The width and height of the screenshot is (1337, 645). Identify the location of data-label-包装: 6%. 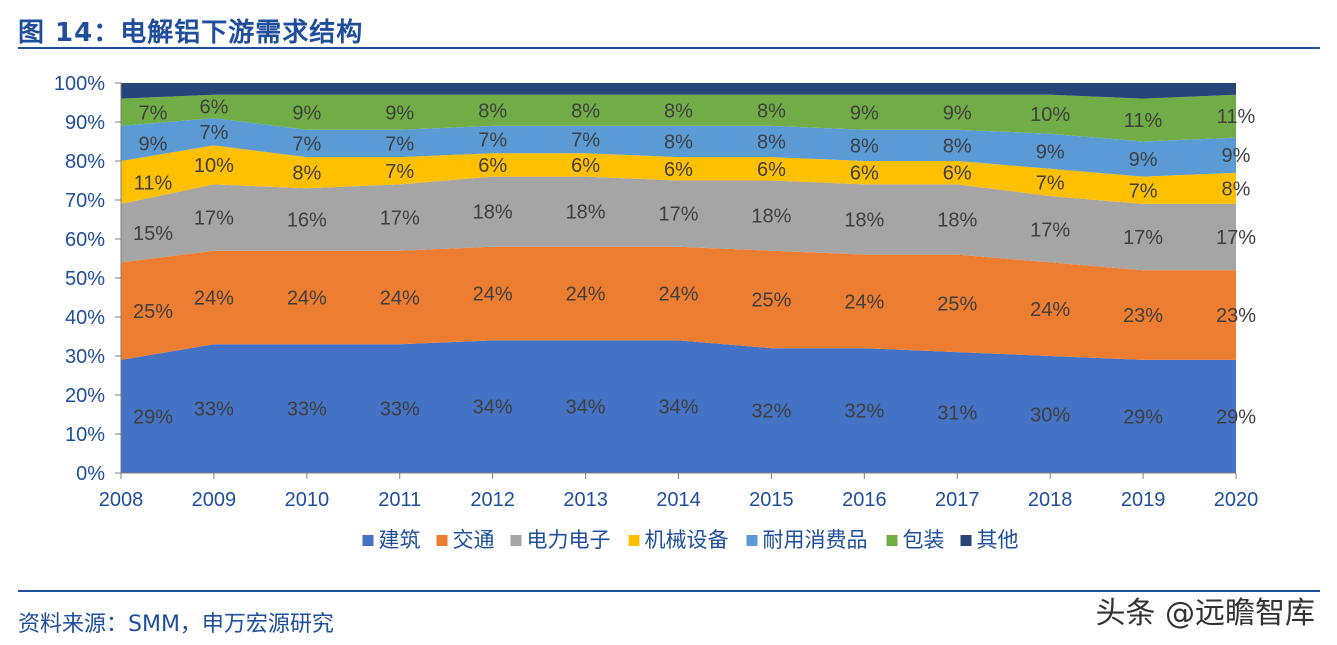
(213, 107).